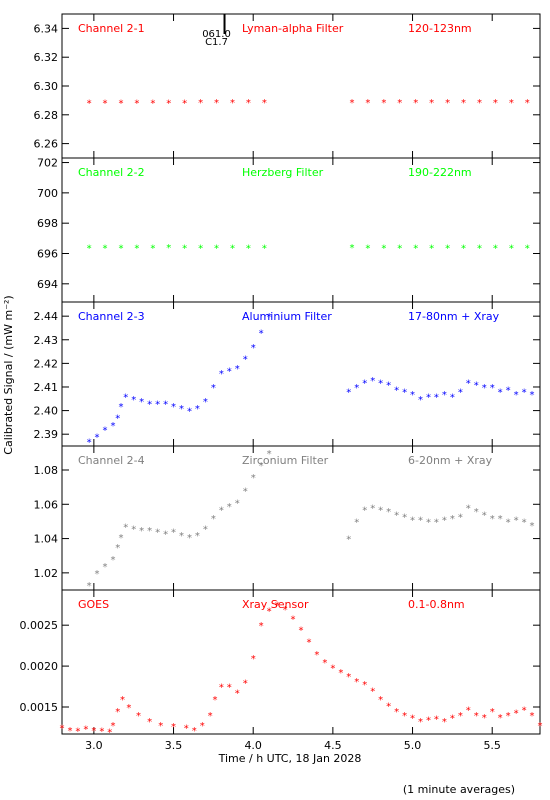  I want to click on y-tick-label: 2.39, so click(46, 434).